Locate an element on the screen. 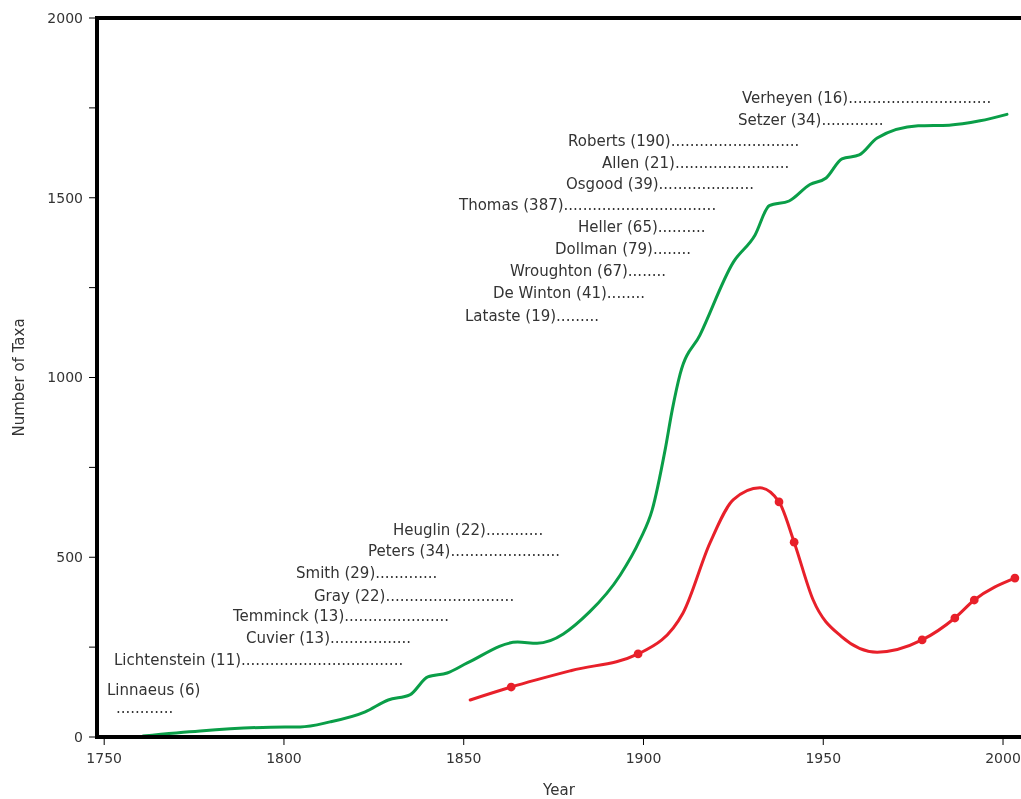 This screenshot has height=799, width=1021. y-tick-label: 500 is located at coordinates (69, 557).